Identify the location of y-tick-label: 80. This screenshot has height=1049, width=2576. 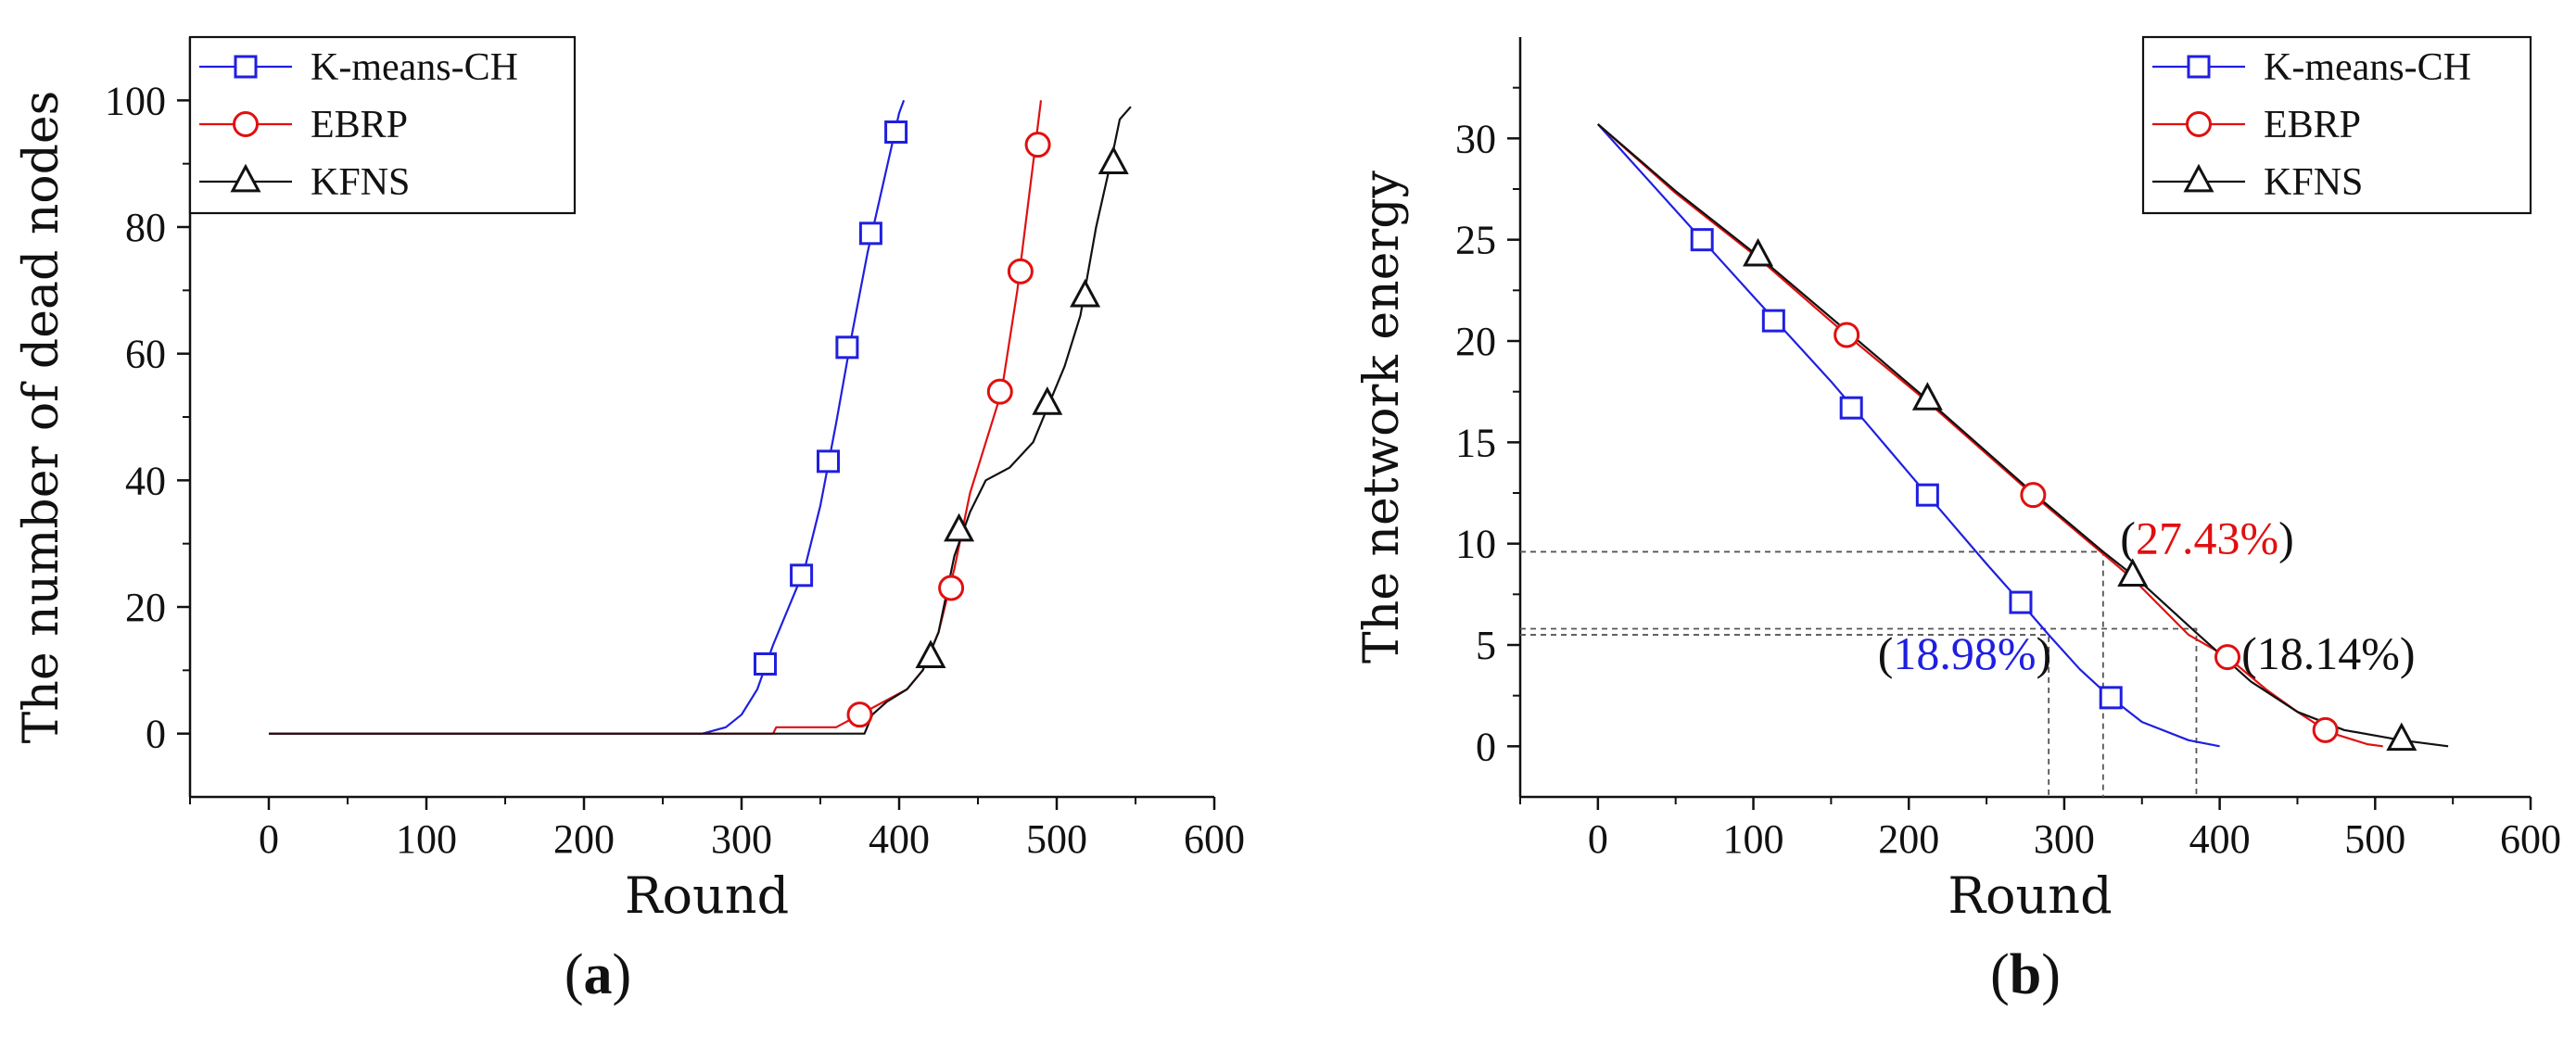
(145, 227).